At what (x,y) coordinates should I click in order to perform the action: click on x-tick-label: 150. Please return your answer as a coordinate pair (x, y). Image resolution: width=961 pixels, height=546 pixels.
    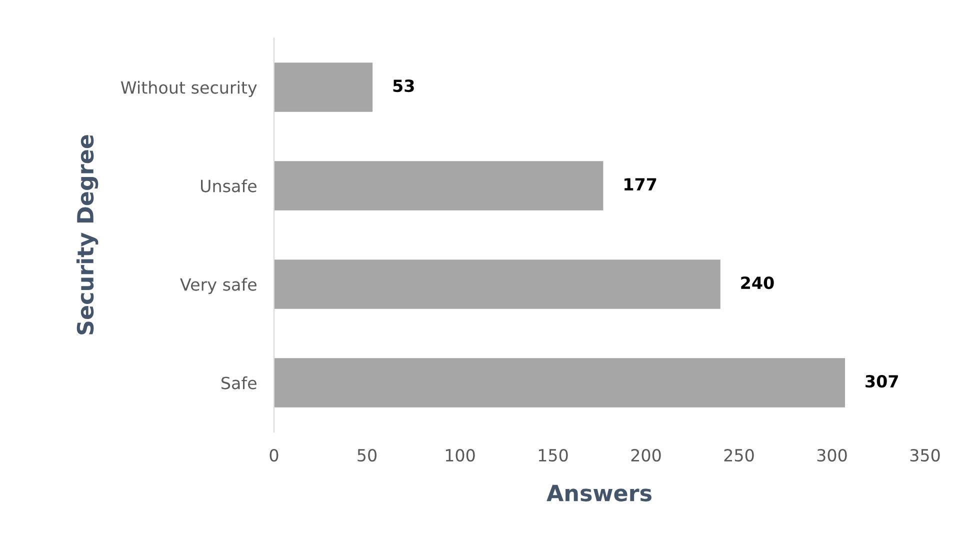
    Looking at the image, I should click on (553, 455).